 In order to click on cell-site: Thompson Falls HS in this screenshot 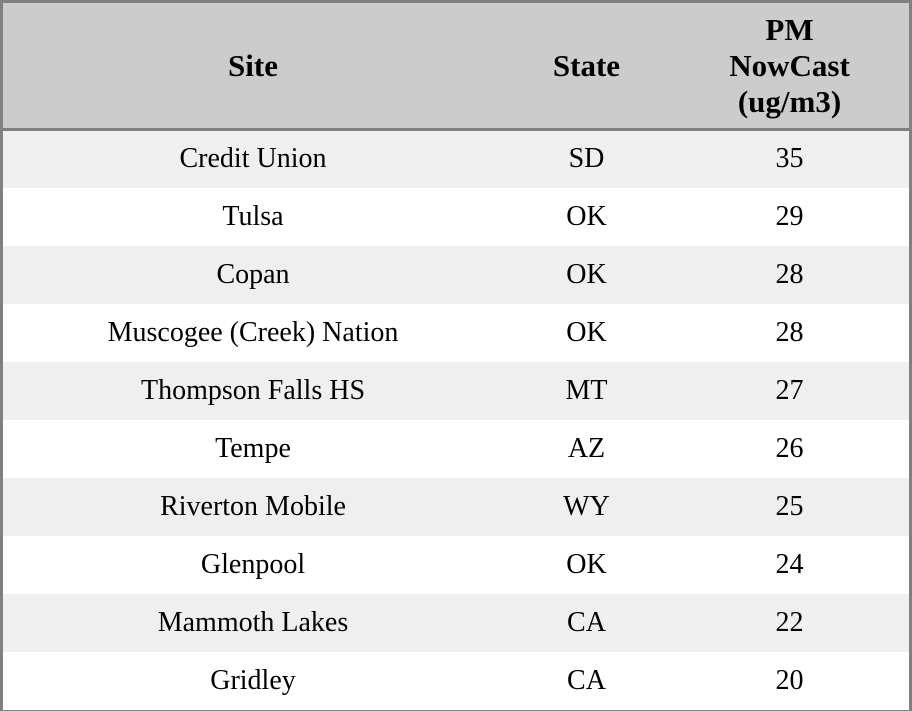, I will do `click(253, 390)`.